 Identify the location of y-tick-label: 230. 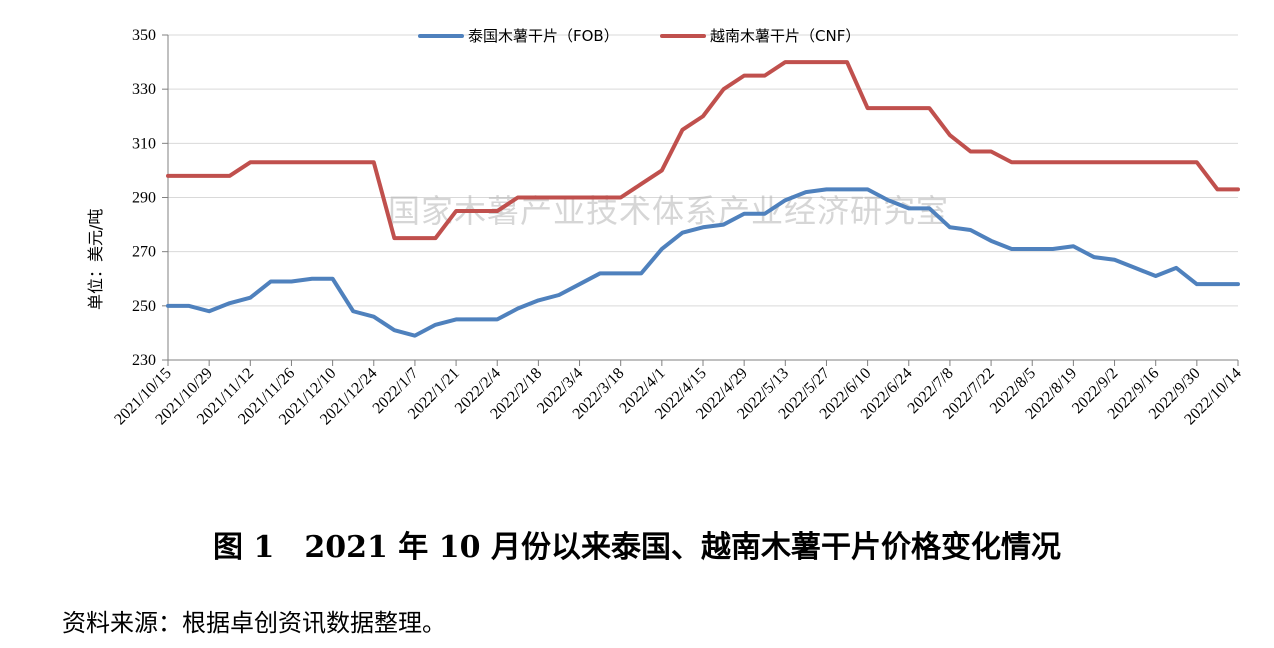
(144, 360).